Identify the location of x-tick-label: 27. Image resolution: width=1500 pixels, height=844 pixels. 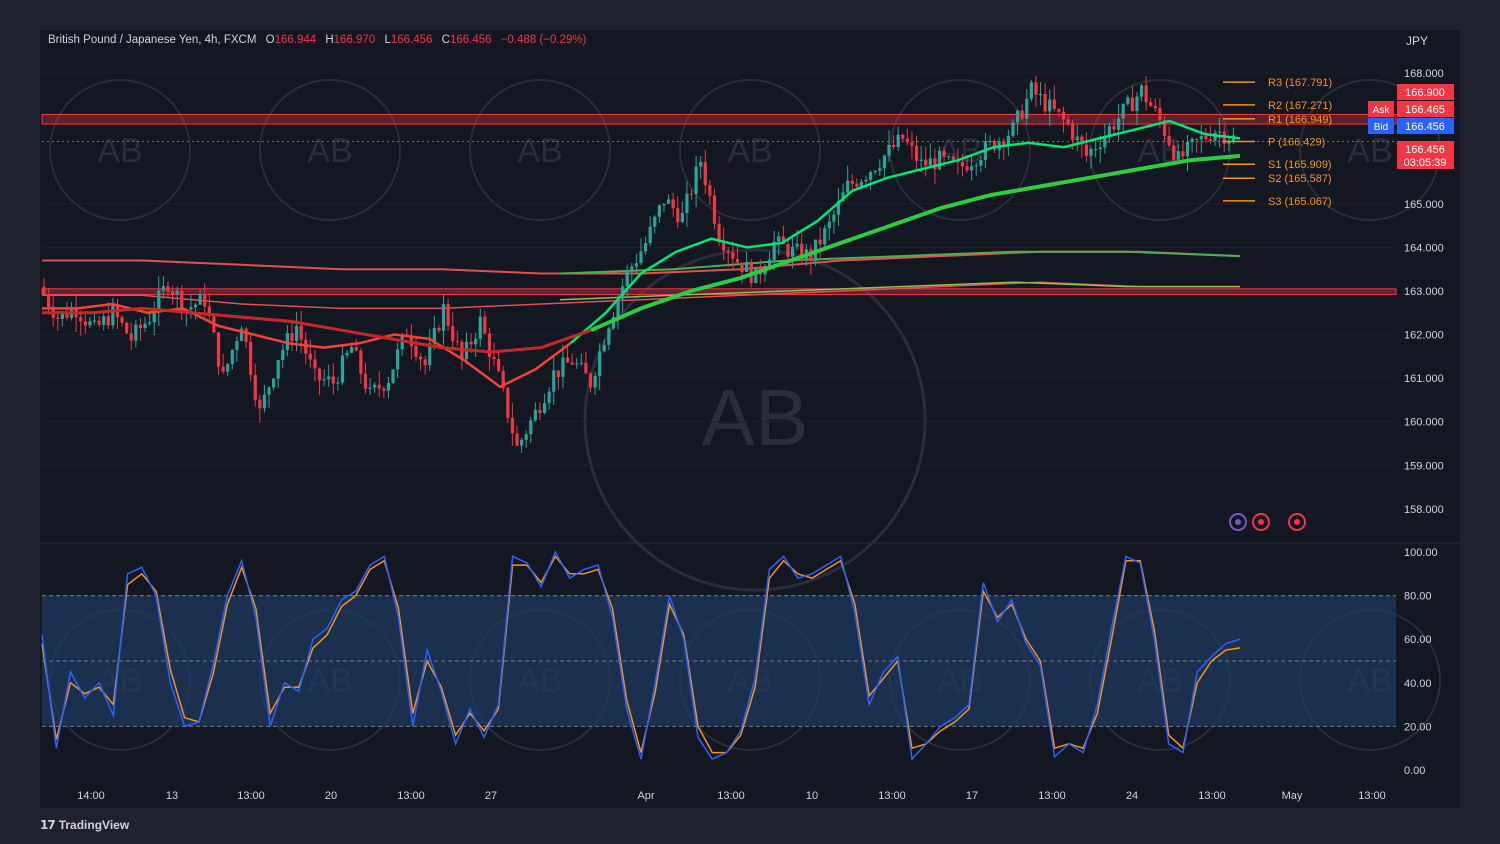
(491, 796).